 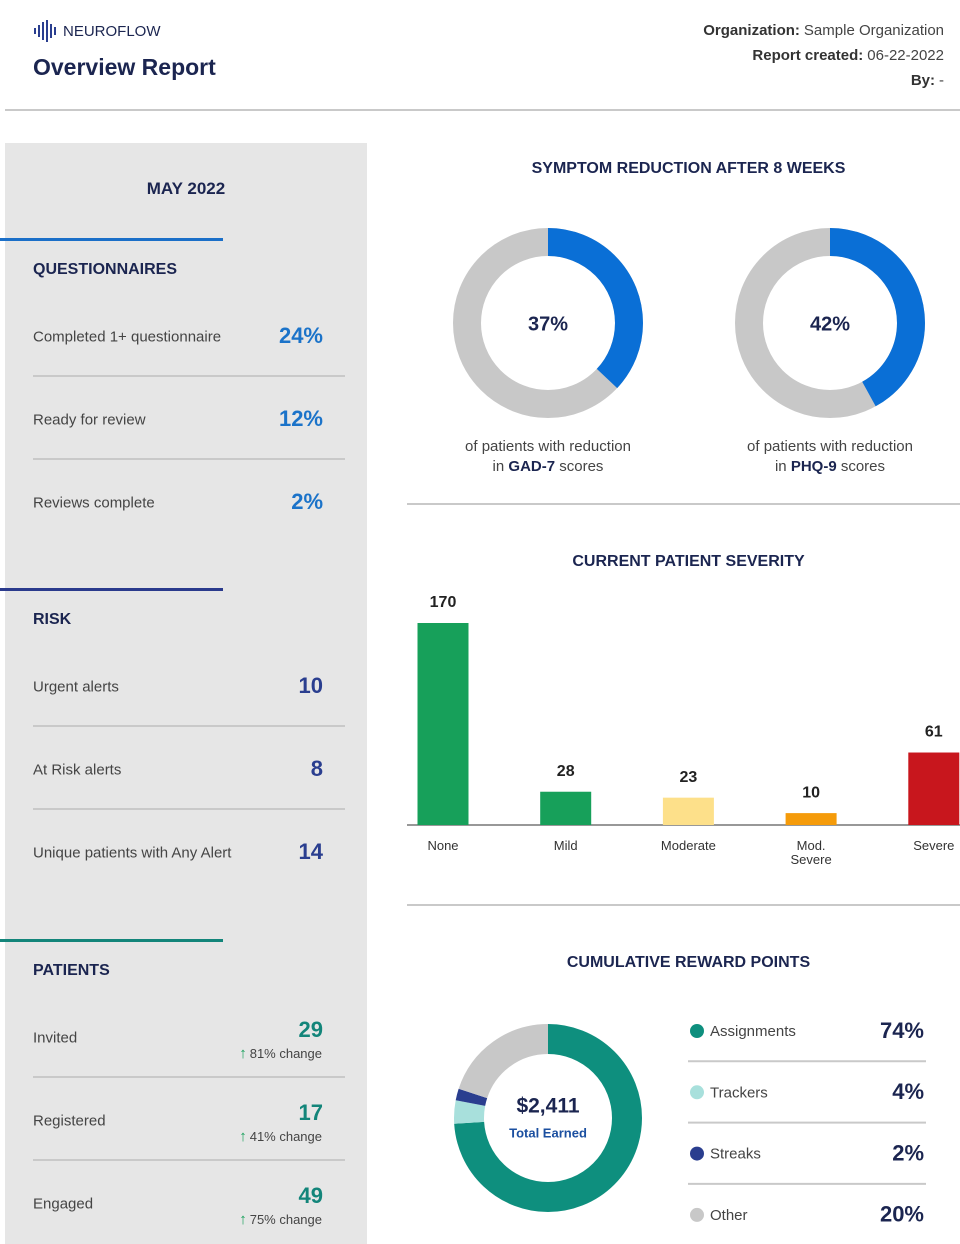 I want to click on total-caption: Total Earned, so click(x=548, y=1132).